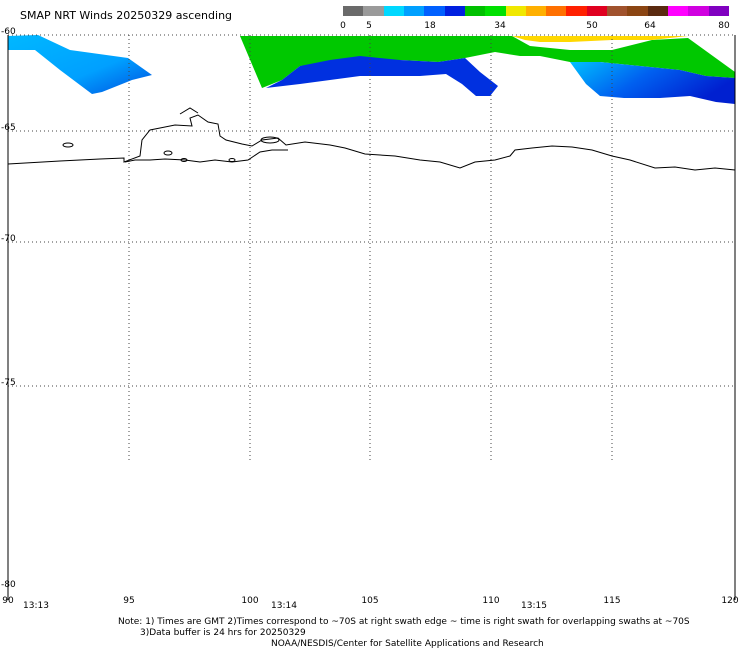 This screenshot has width=740, height=650. I want to click on wind-swath-west, so click(80, 64).